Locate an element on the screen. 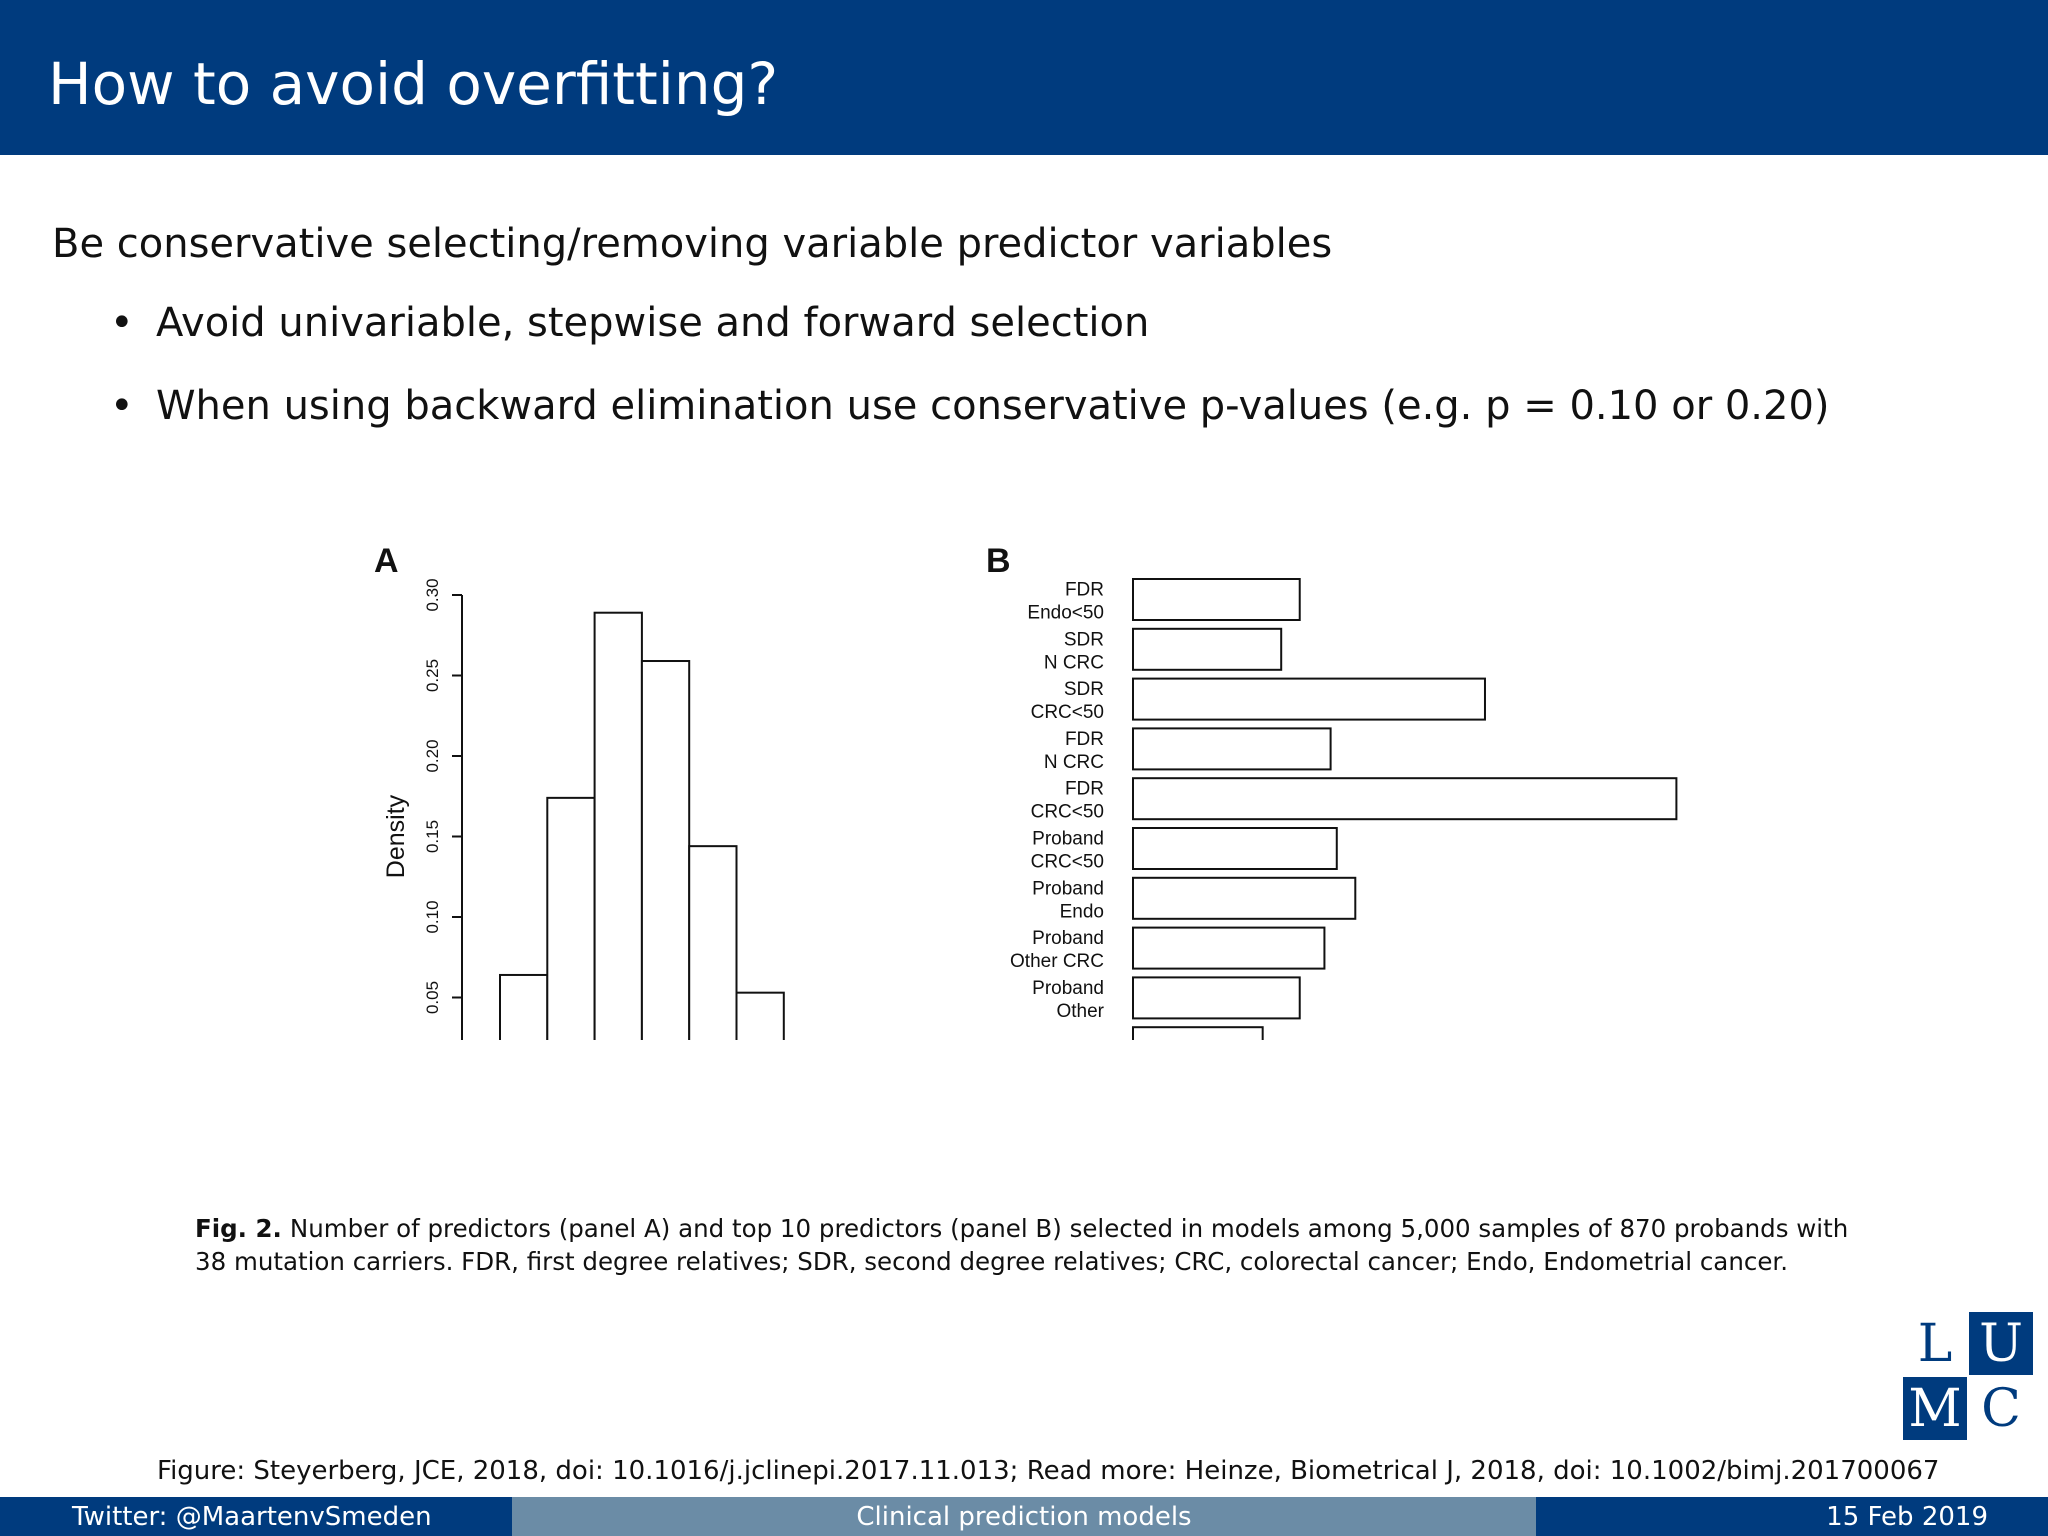 The image size is (2048, 1536). category-label: Other is located at coordinates (1080, 1011).